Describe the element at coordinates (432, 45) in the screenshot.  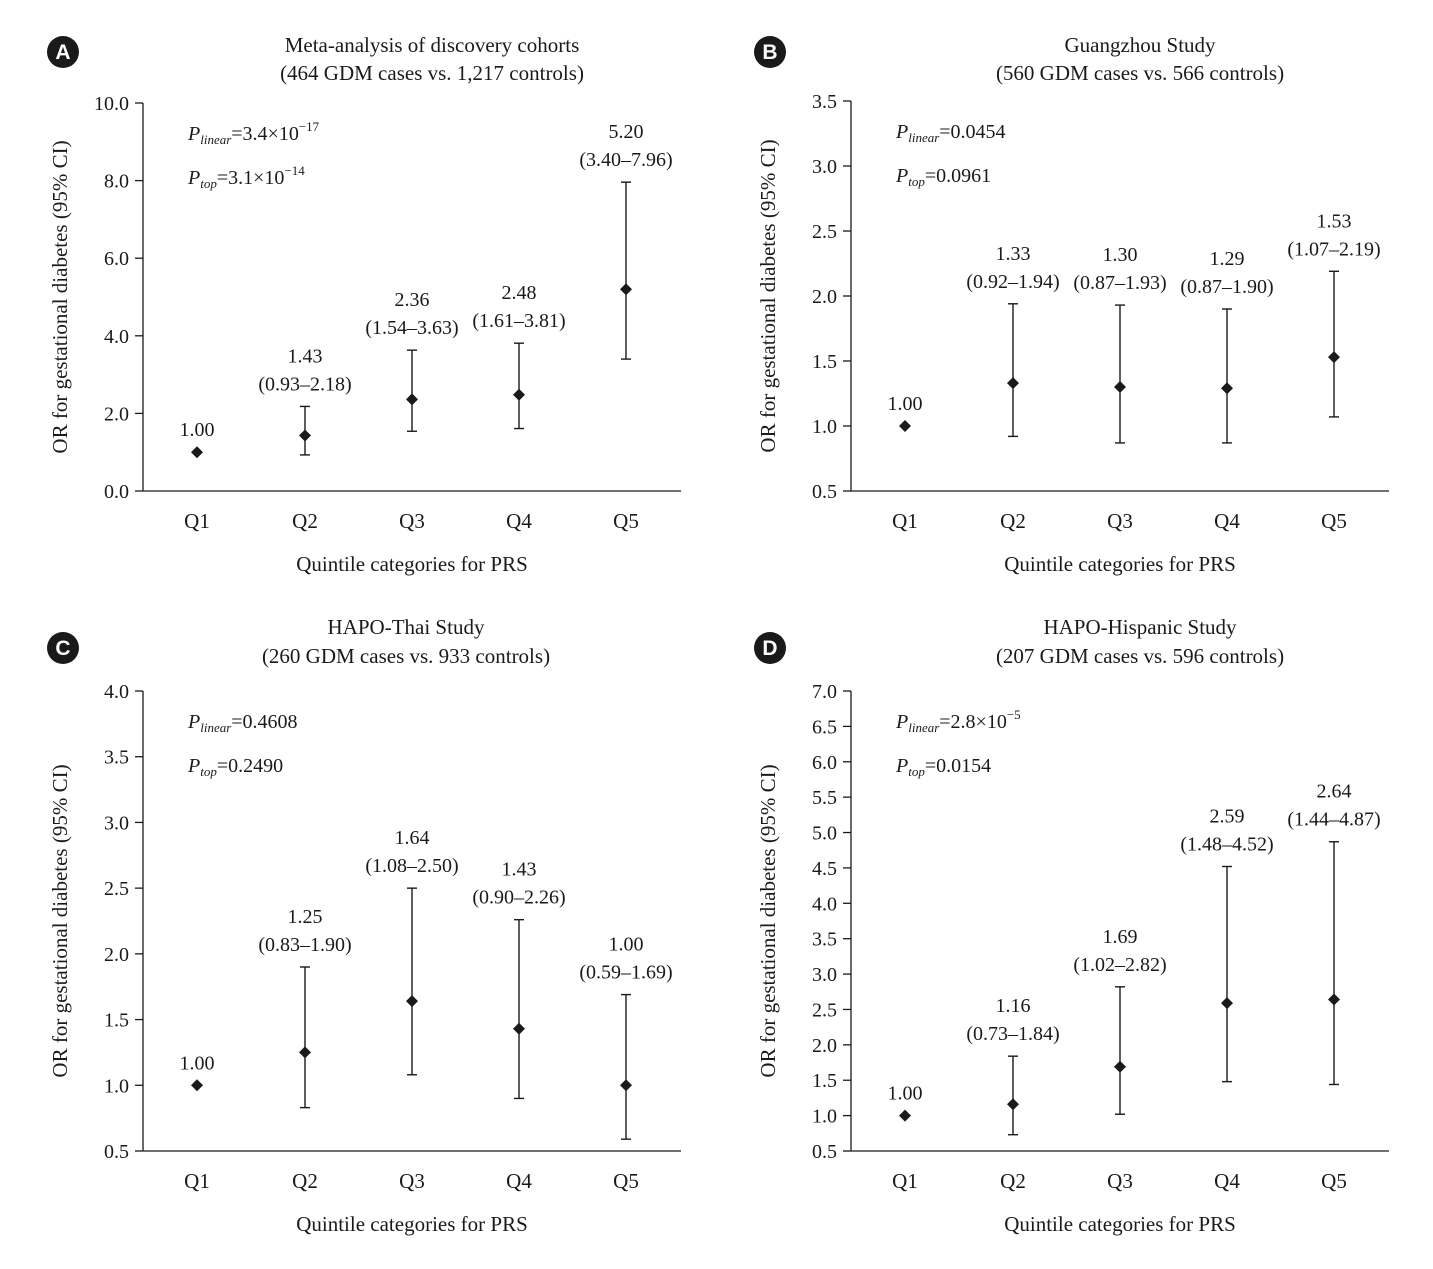
I see `chart-title: Meta-analysis of discovery cohorts` at that location.